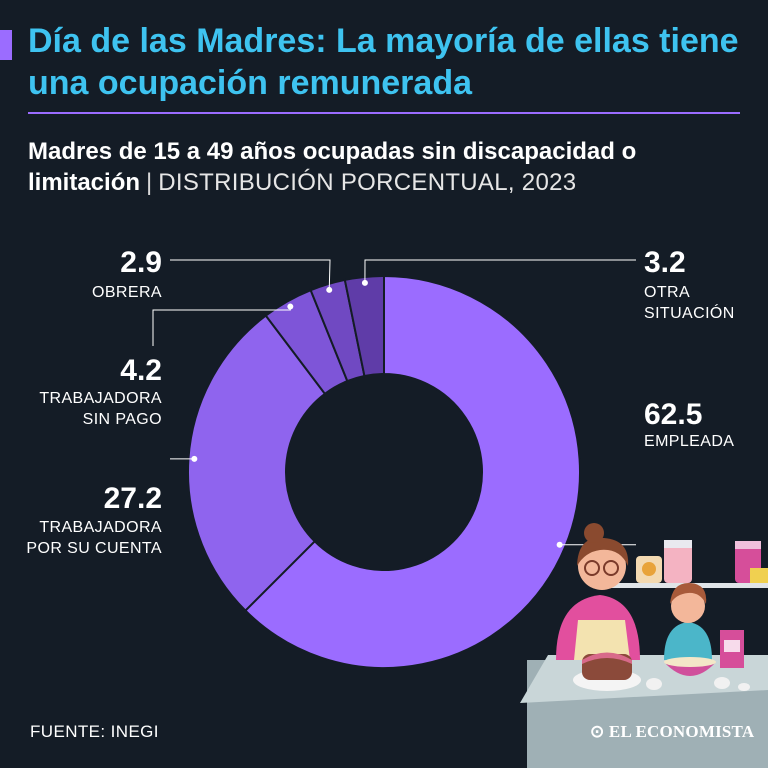 The height and width of the screenshot is (768, 768). What do you see at coordinates (681, 731) in the screenshot?
I see `brand-name: EL ECONOMISTA` at bounding box center [681, 731].